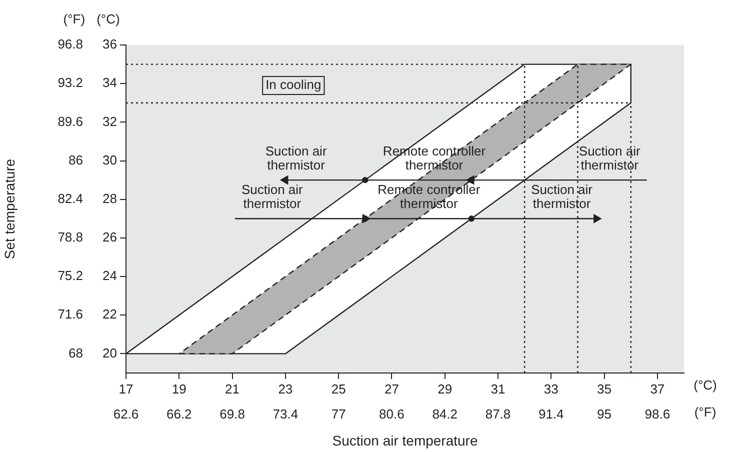 The height and width of the screenshot is (452, 737). Describe the element at coordinates (604, 388) in the screenshot. I see `x-tick-label: 35` at that location.